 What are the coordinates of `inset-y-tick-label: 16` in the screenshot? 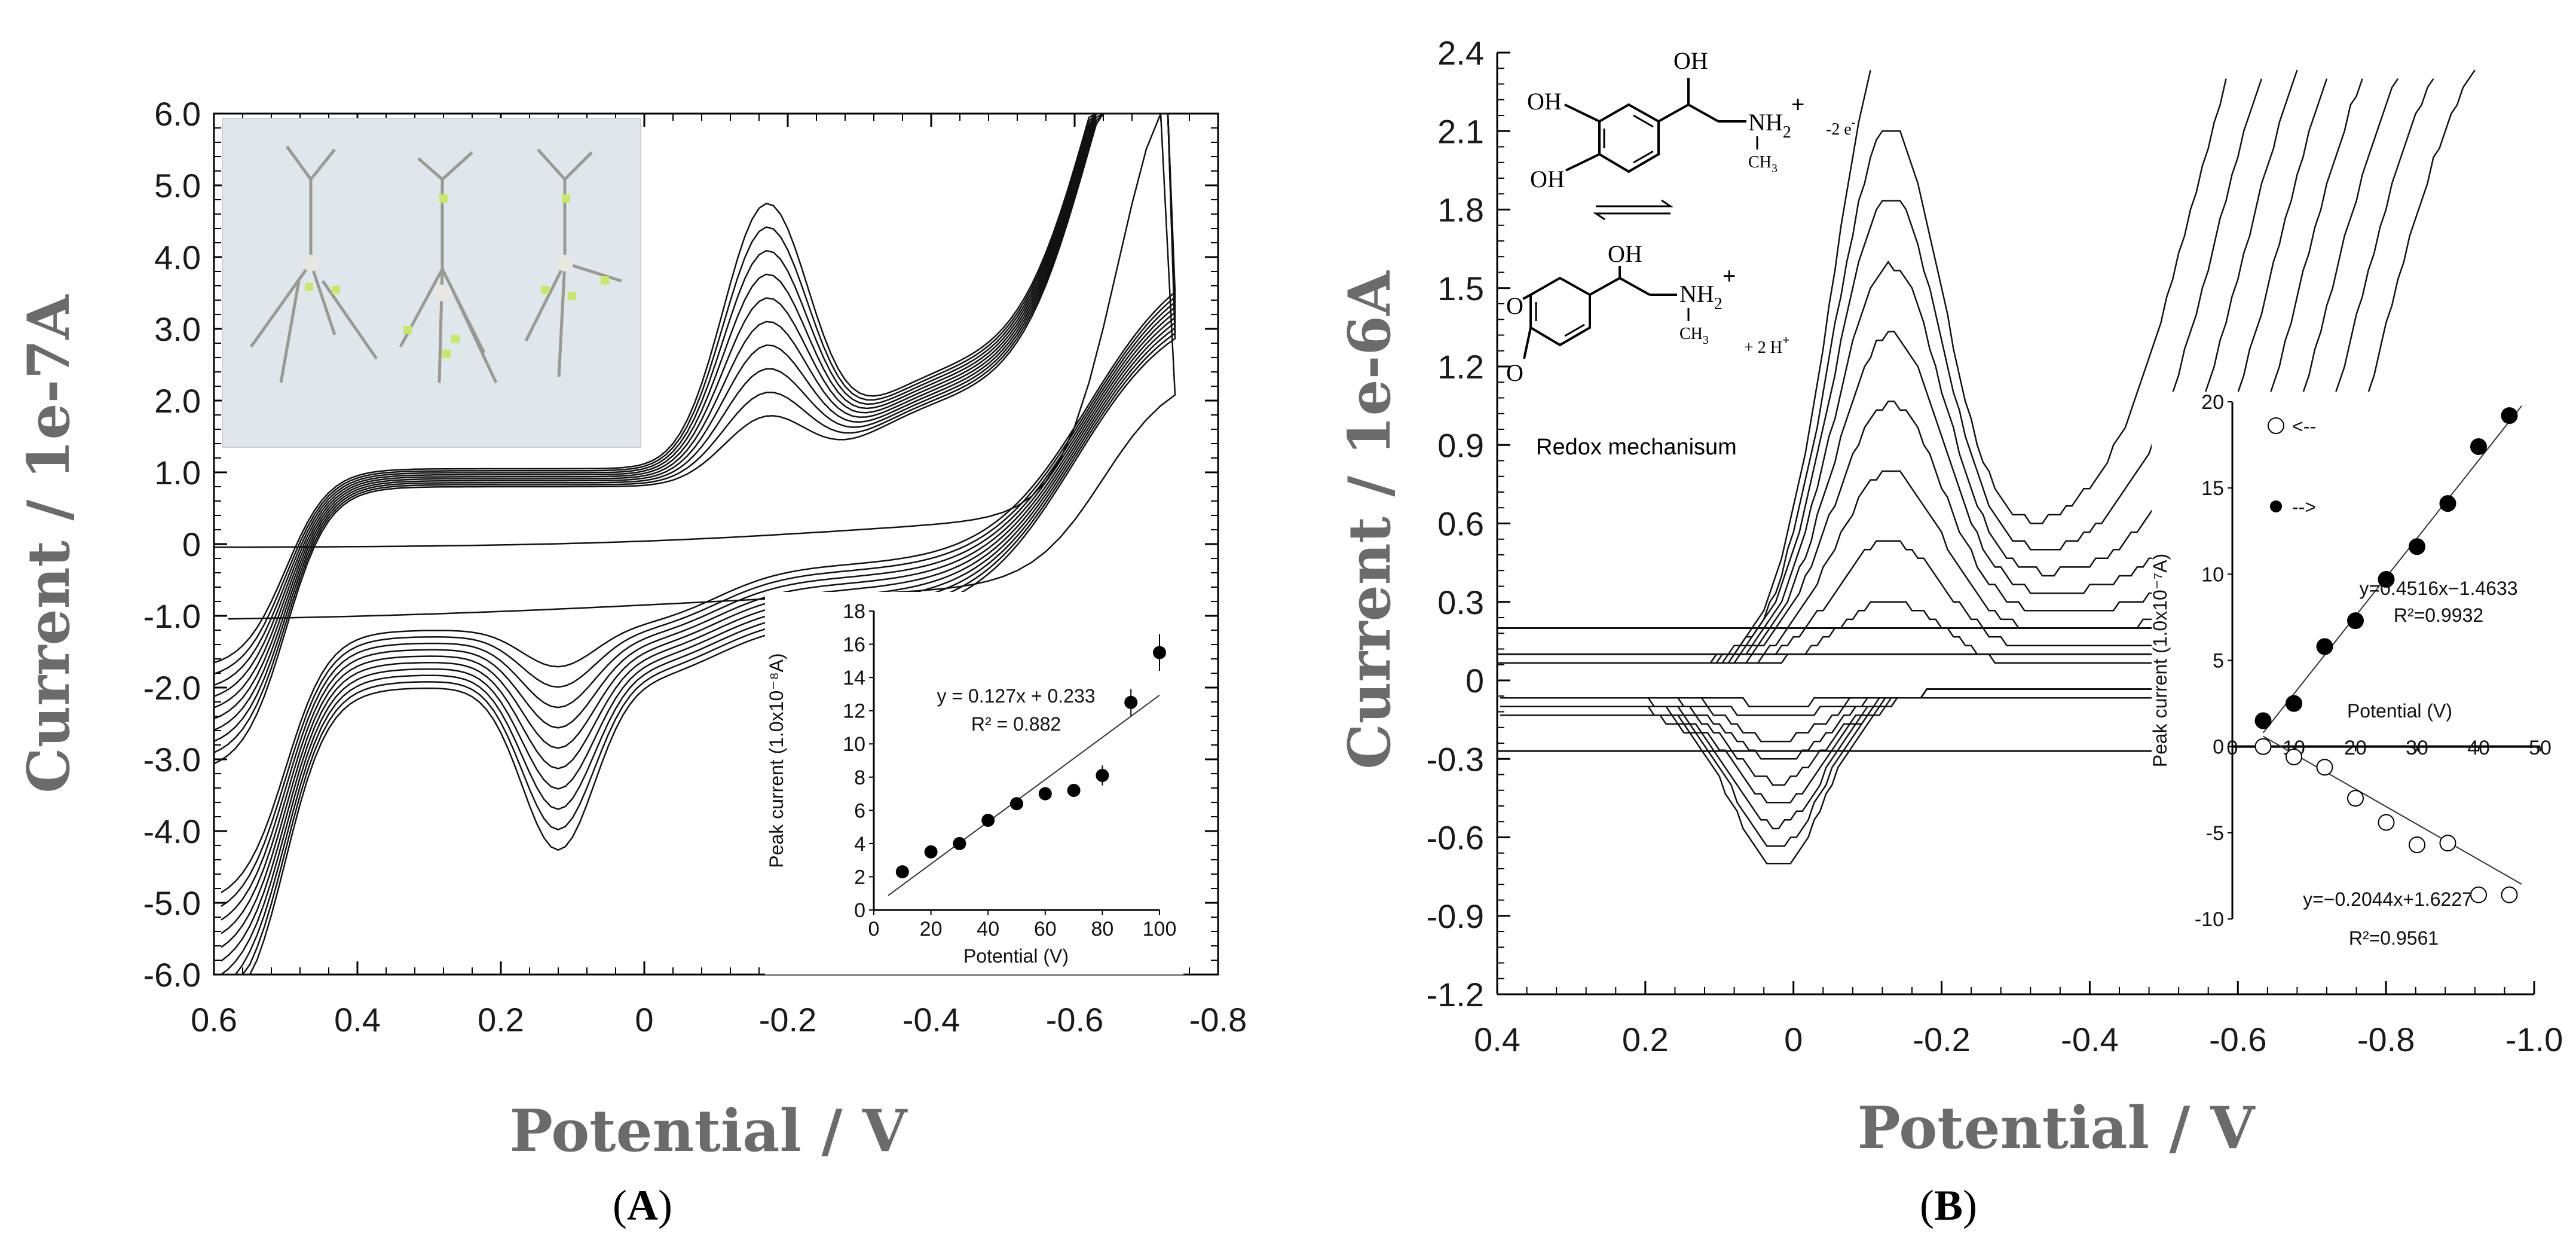 It's located at (854, 645).